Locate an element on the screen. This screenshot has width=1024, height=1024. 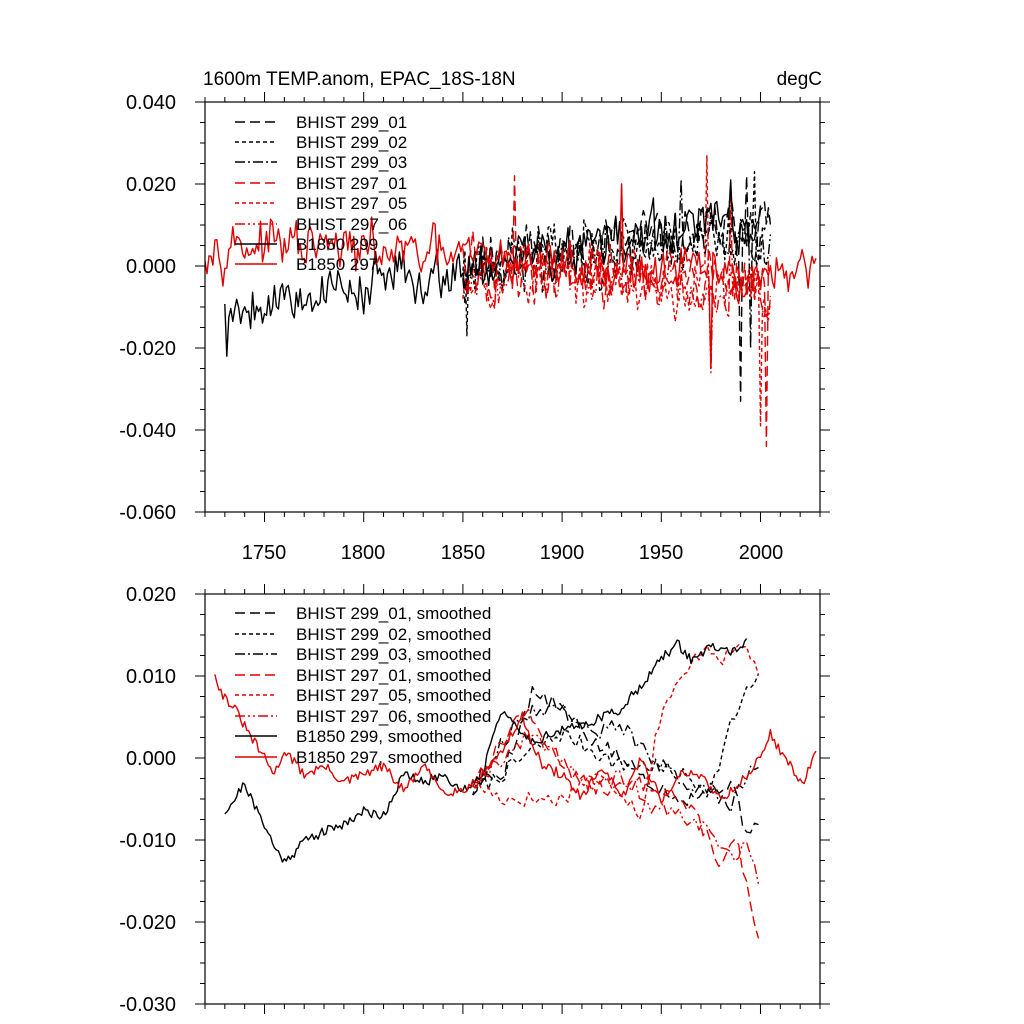
legend-entry: BHIST 299_03, smoothed is located at coordinates (363, 654).